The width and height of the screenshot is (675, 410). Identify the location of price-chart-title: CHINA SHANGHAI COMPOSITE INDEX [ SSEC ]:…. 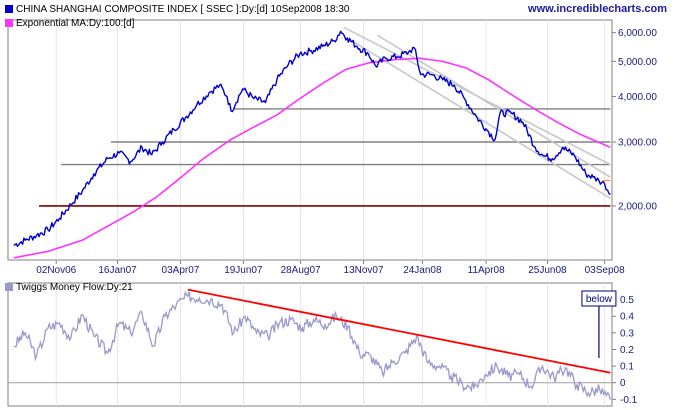
(183, 9).